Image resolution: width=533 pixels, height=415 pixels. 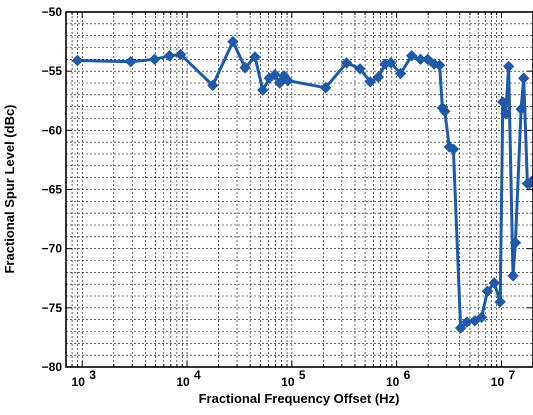 What do you see at coordinates (299, 398) in the screenshot?
I see `x-axis-title: Fractional Frequency Offset (Hz)` at bounding box center [299, 398].